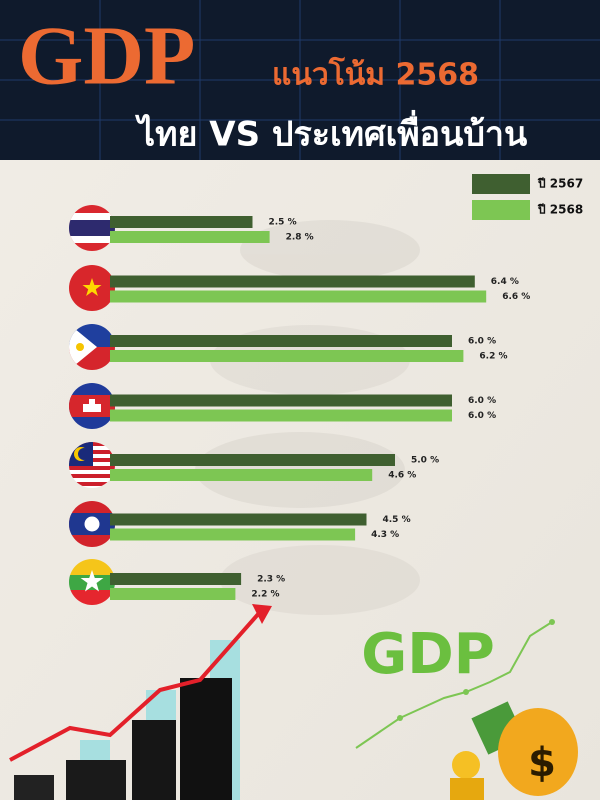 The image size is (600, 800). What do you see at coordinates (92, 524) in the screenshot?
I see `flag-laos` at bounding box center [92, 524].